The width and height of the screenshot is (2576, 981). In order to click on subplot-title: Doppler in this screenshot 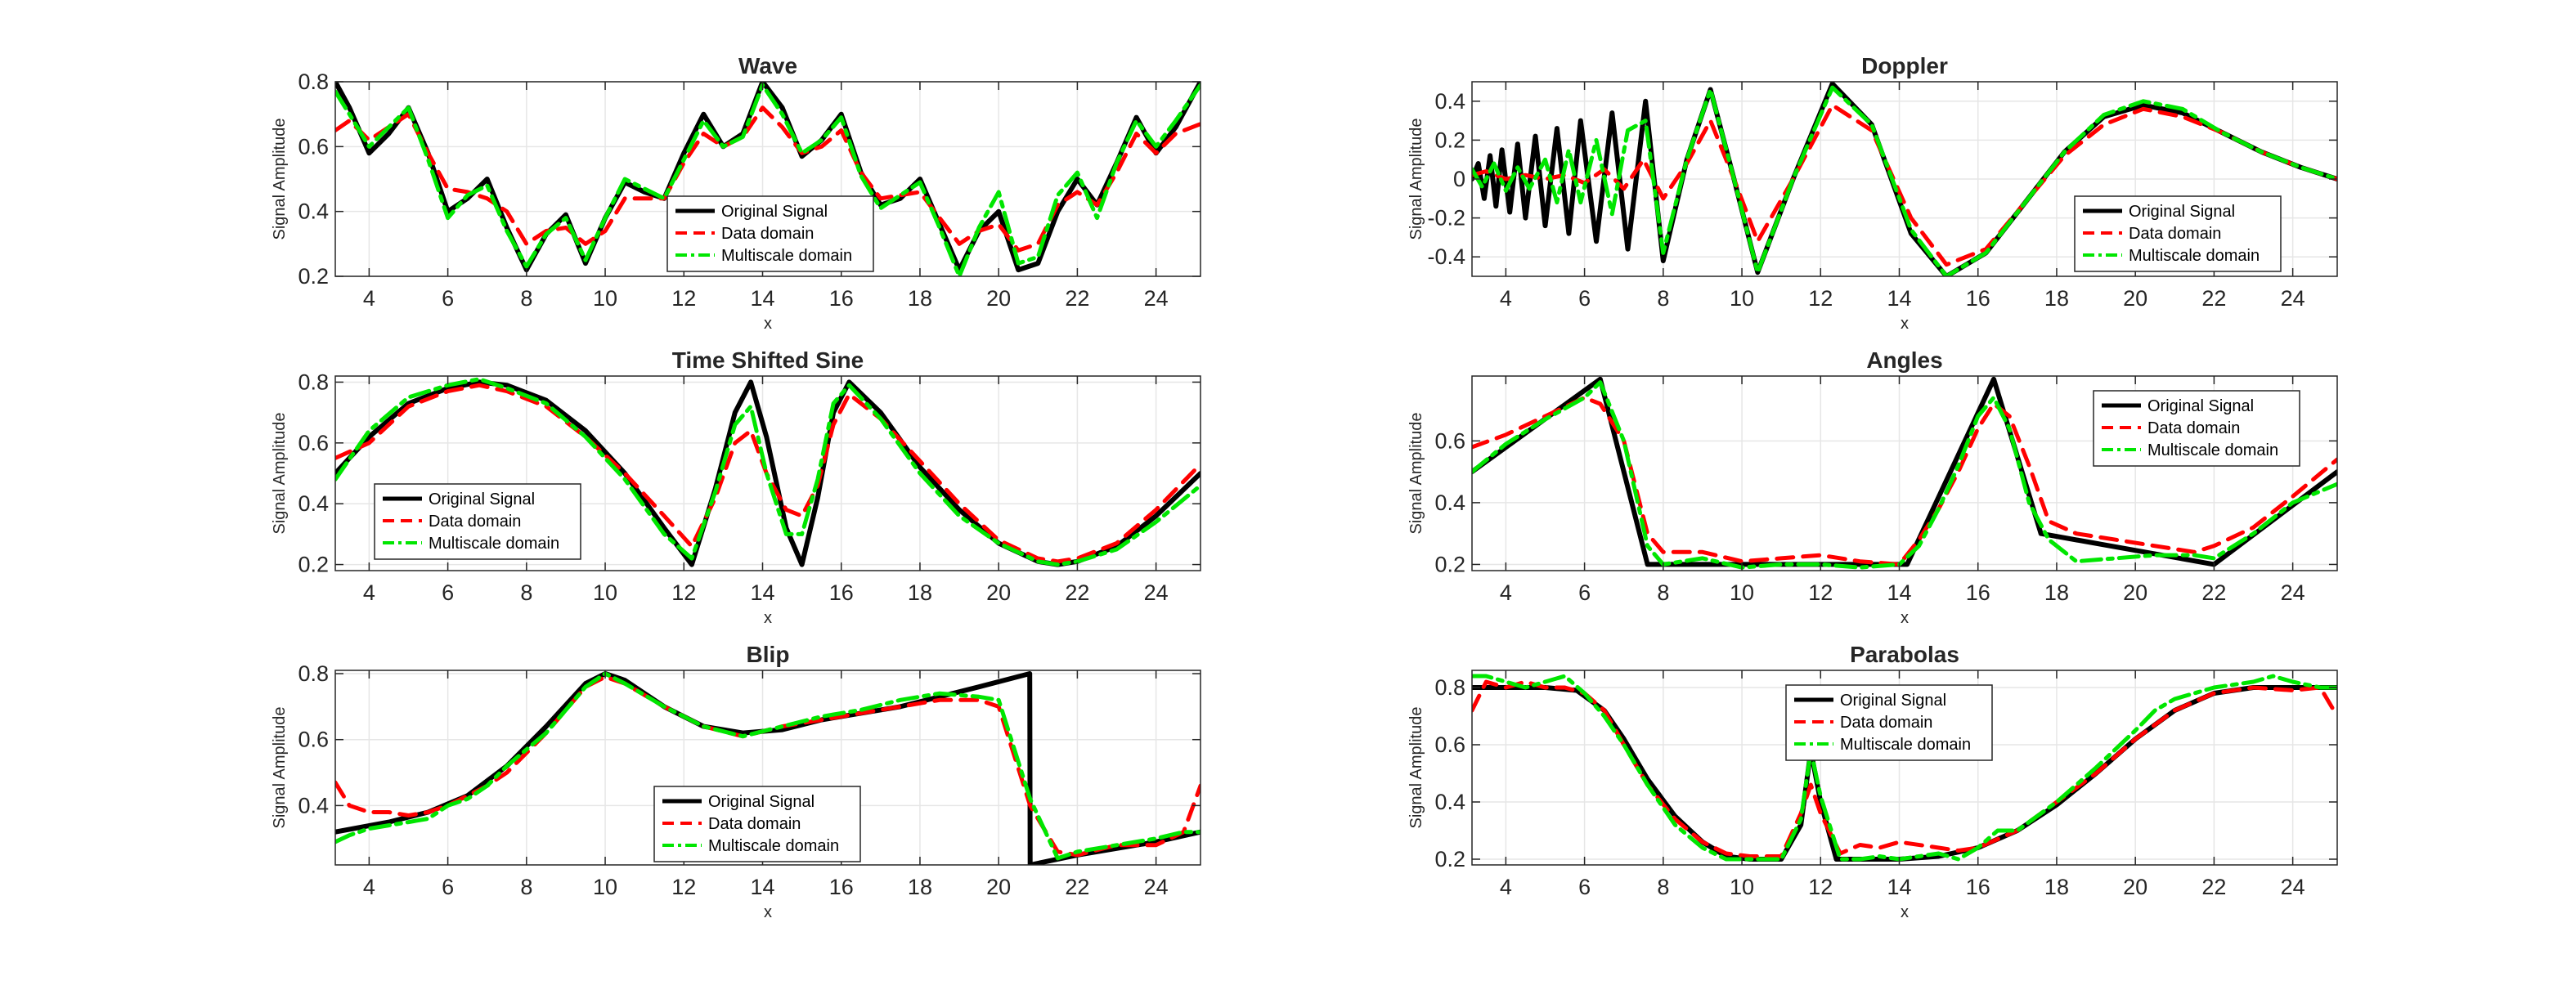, I will do `click(1904, 65)`.